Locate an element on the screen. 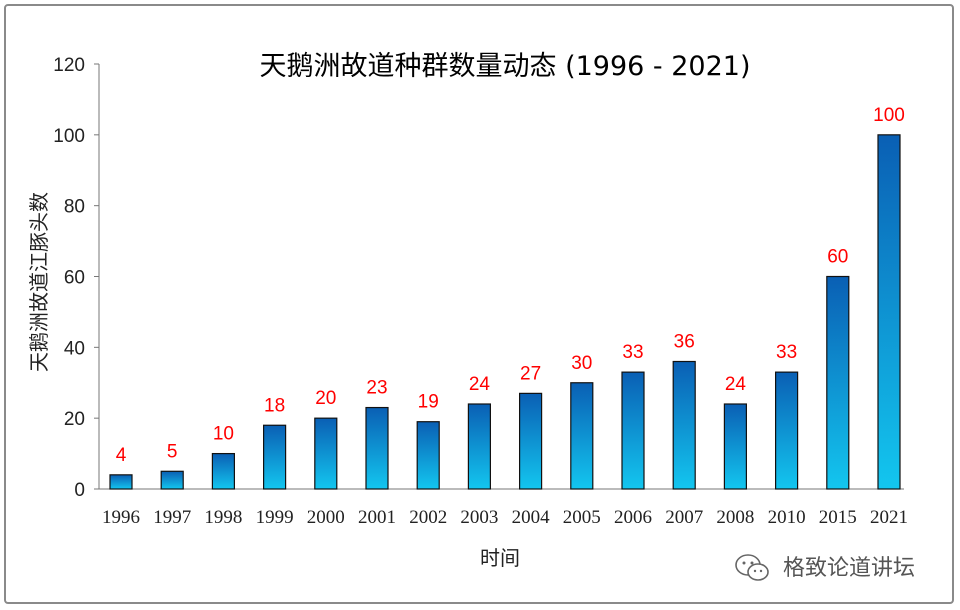 The width and height of the screenshot is (960, 610). watermark-text: 格致论道讲坛 is located at coordinates (849, 568).